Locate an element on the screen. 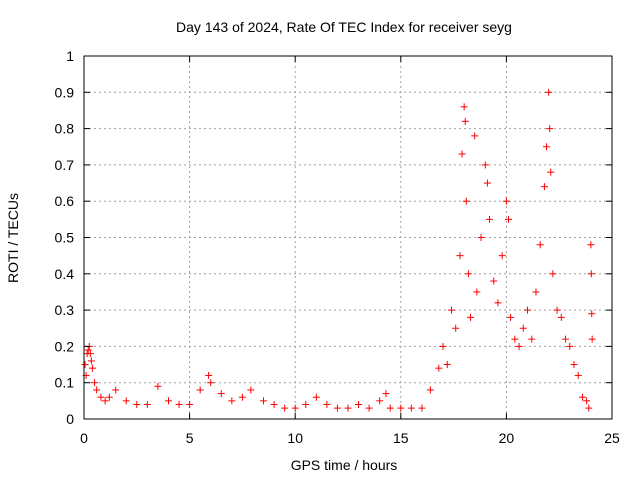 The width and height of the screenshot is (640, 480). y-tick-label: 0 is located at coordinates (70, 419).